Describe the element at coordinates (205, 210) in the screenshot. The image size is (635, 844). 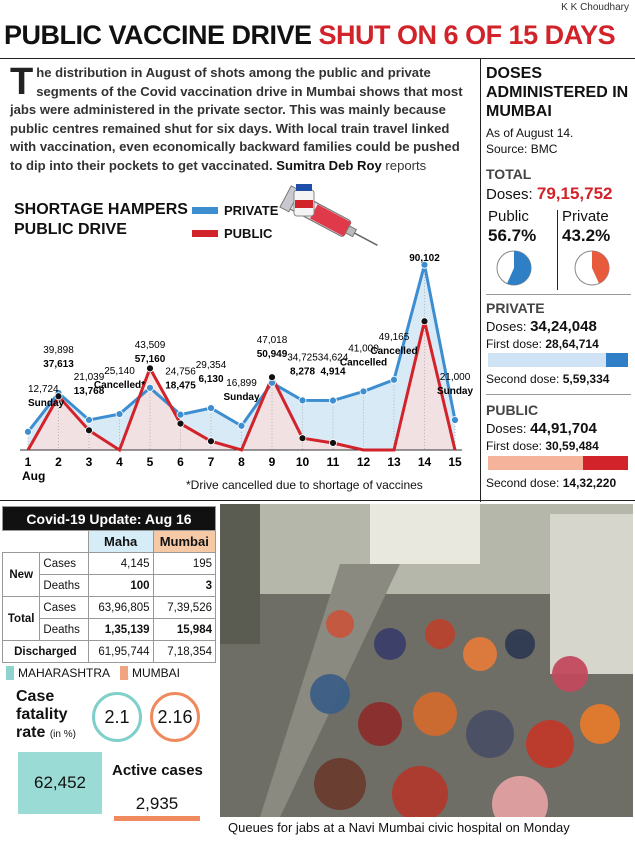
I see `legend-private-swatch` at that location.